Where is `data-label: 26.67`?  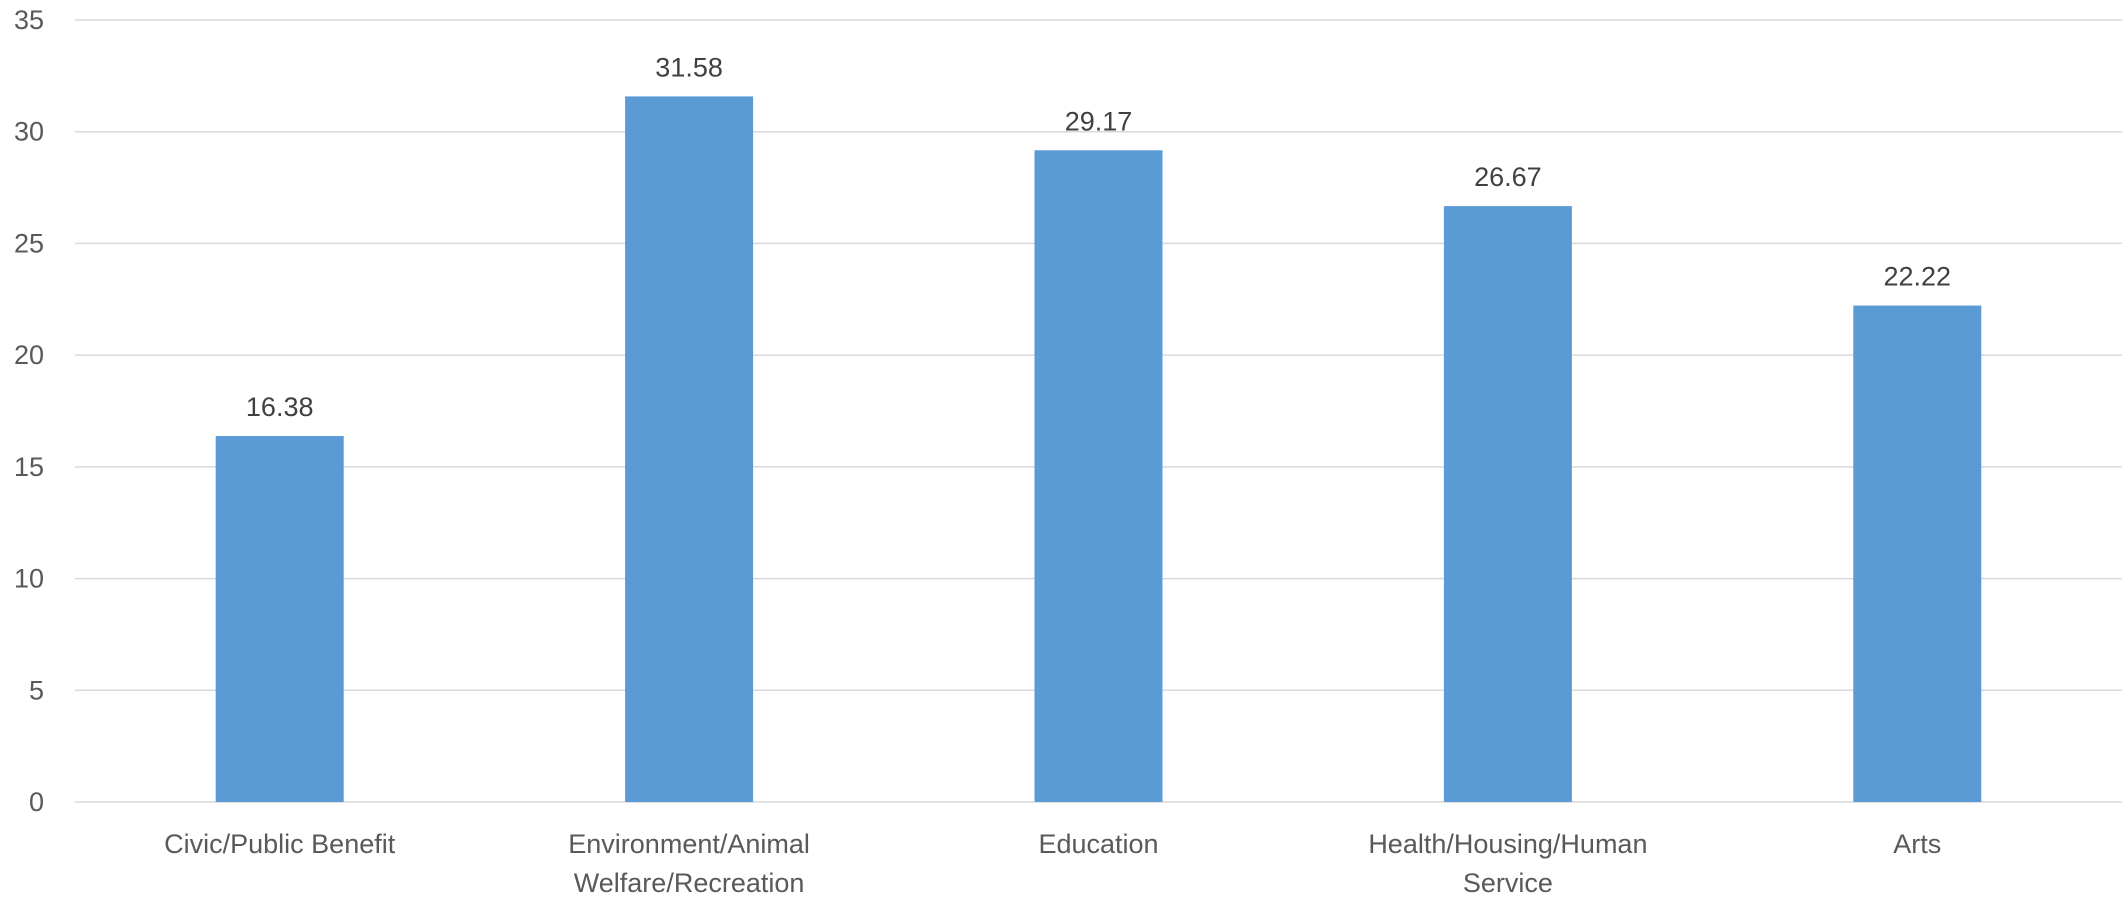
data-label: 26.67 is located at coordinates (1508, 177).